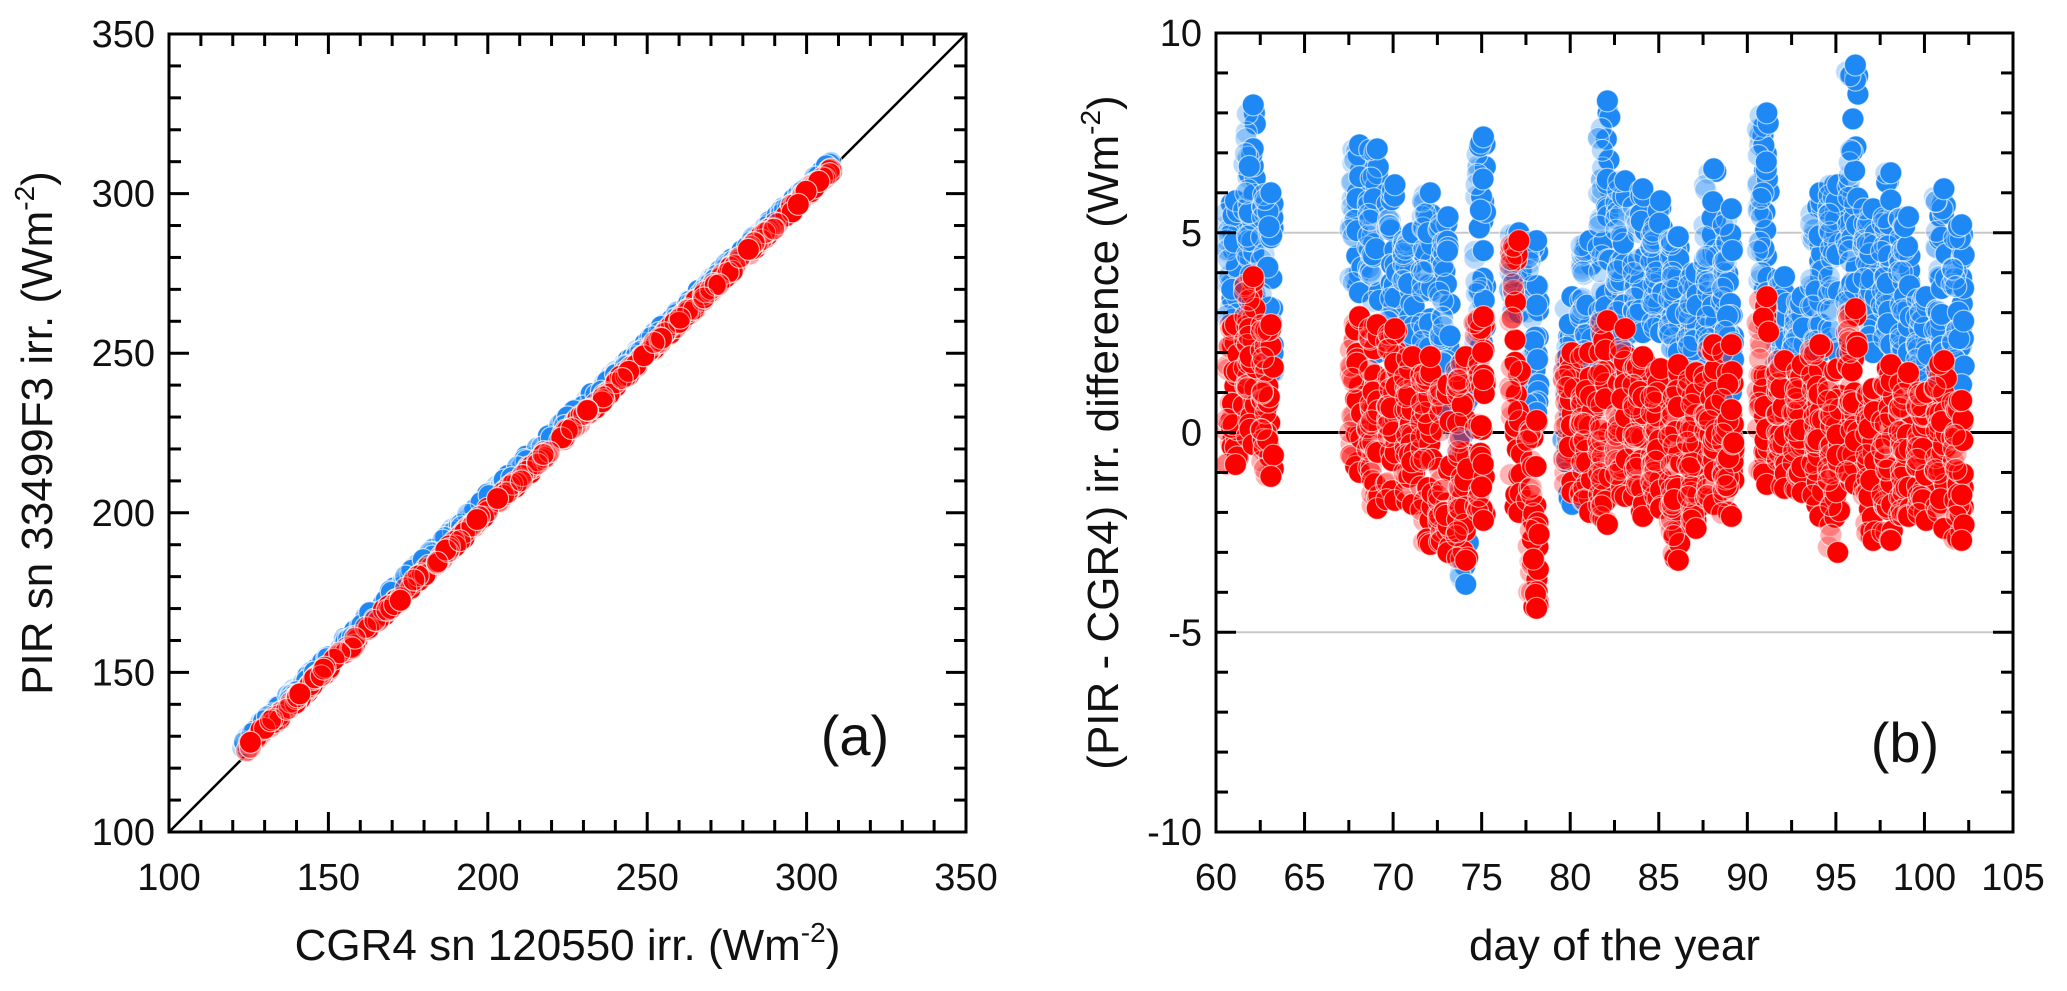 The height and width of the screenshot is (991, 2067). Describe the element at coordinates (806, 878) in the screenshot. I see `x-tick-label: 300` at that location.